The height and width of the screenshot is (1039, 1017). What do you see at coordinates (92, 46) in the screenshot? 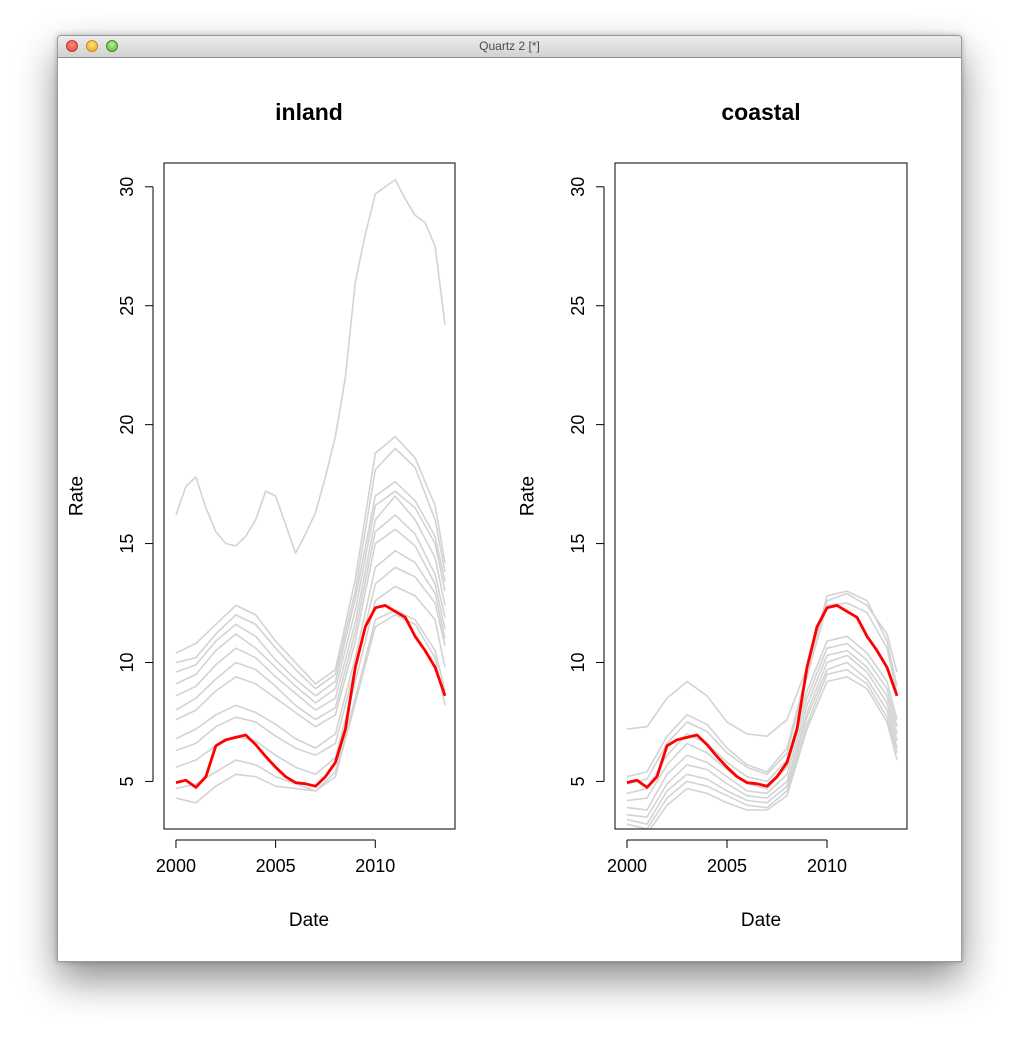
I see `minimize-window-icon` at bounding box center [92, 46].